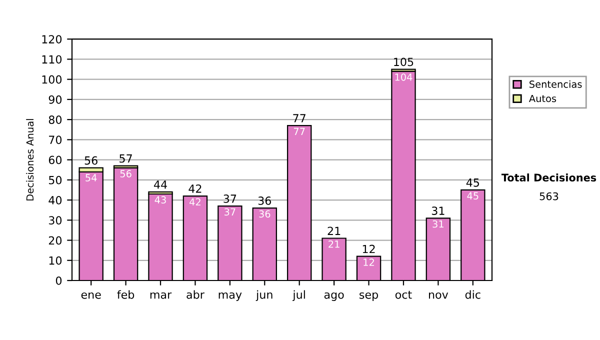 The image size is (600, 340). I want to click on y-tick-label: 120, so click(52, 39).